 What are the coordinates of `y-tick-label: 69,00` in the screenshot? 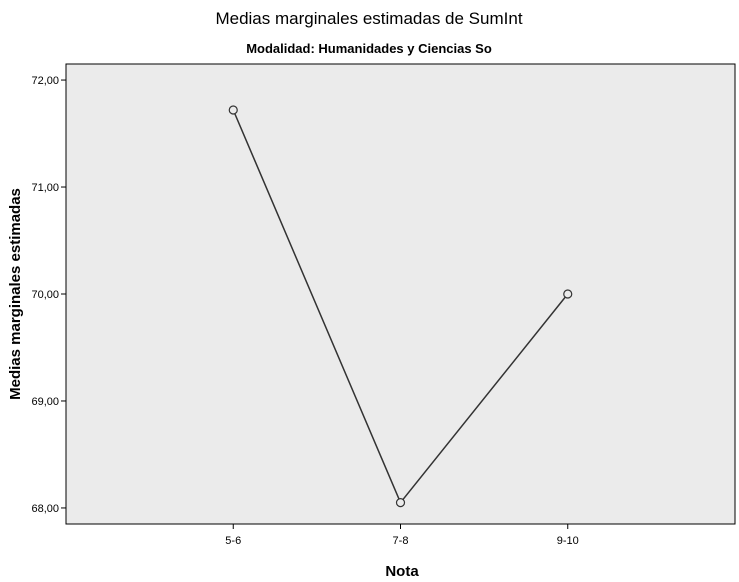 It's located at (45, 402).